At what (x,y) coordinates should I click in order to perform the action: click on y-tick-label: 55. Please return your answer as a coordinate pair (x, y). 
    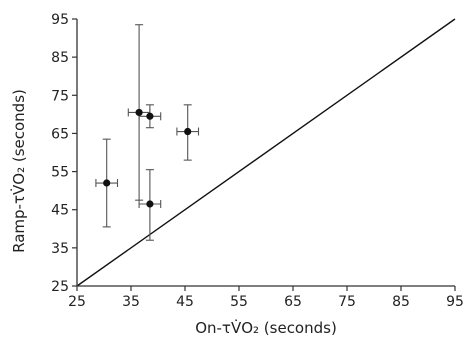
    Looking at the image, I should click on (60, 173).